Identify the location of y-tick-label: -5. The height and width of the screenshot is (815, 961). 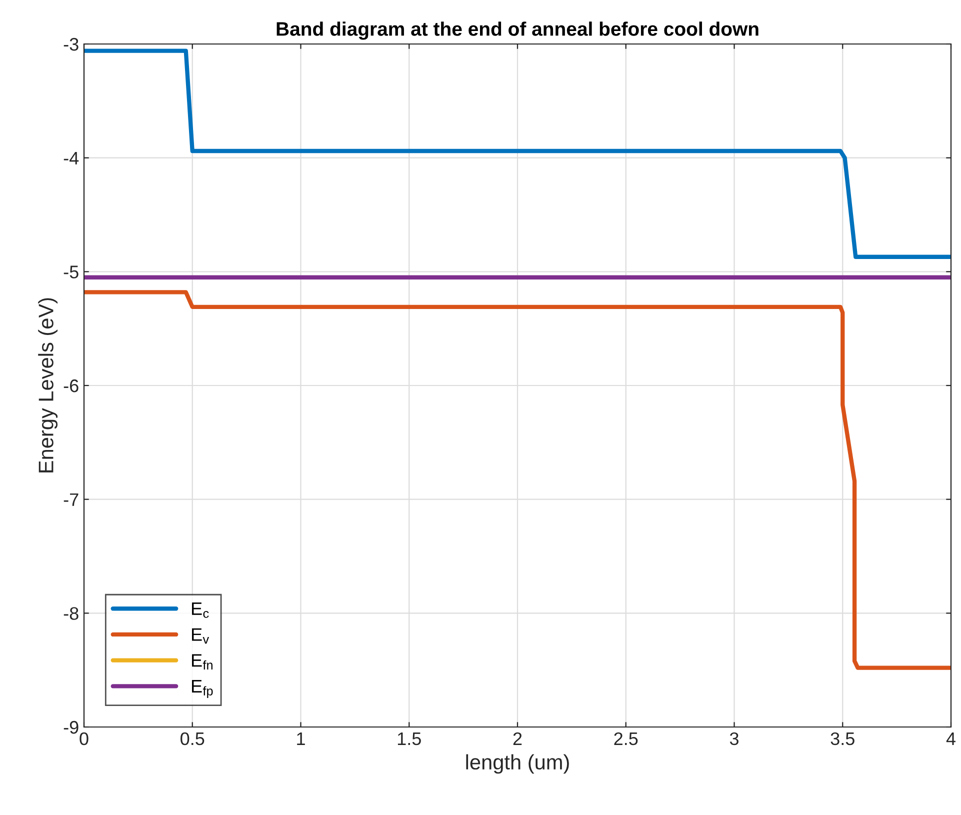
(71, 272).